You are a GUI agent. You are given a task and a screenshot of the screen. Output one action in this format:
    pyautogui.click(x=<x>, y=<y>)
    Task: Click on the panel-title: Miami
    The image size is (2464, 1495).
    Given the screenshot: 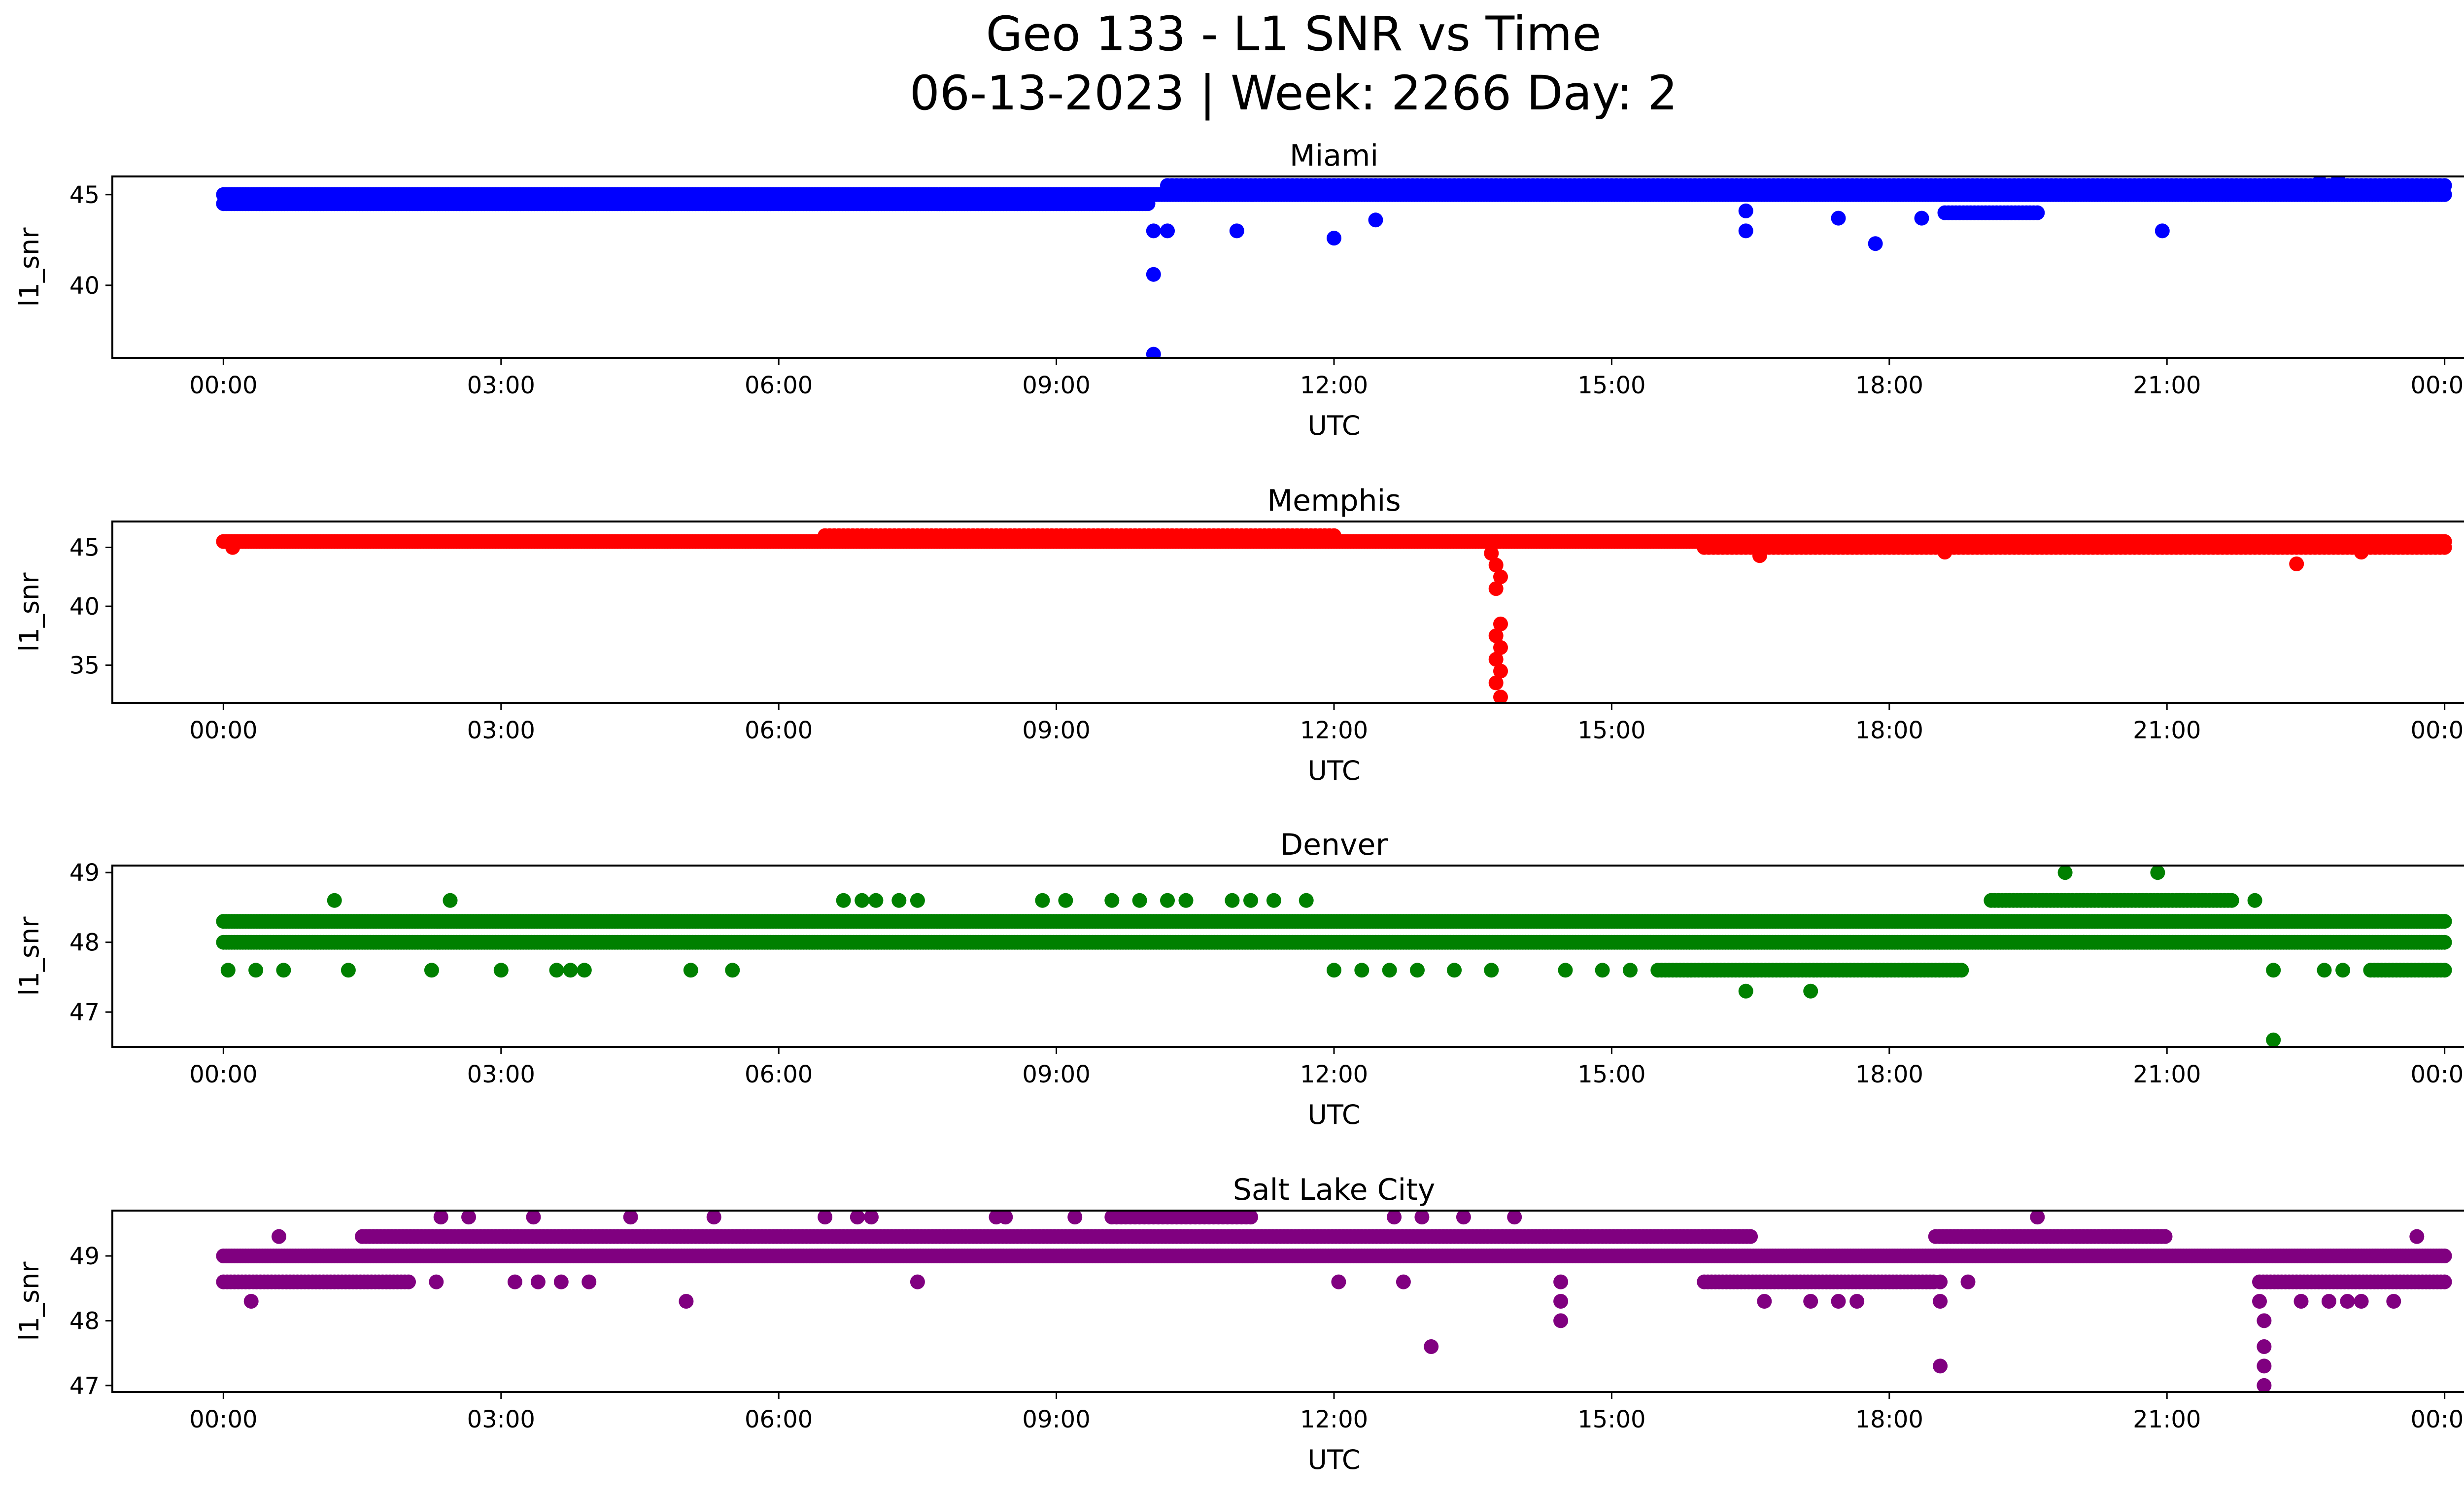 What is the action you would take?
    pyautogui.click(x=1334, y=156)
    